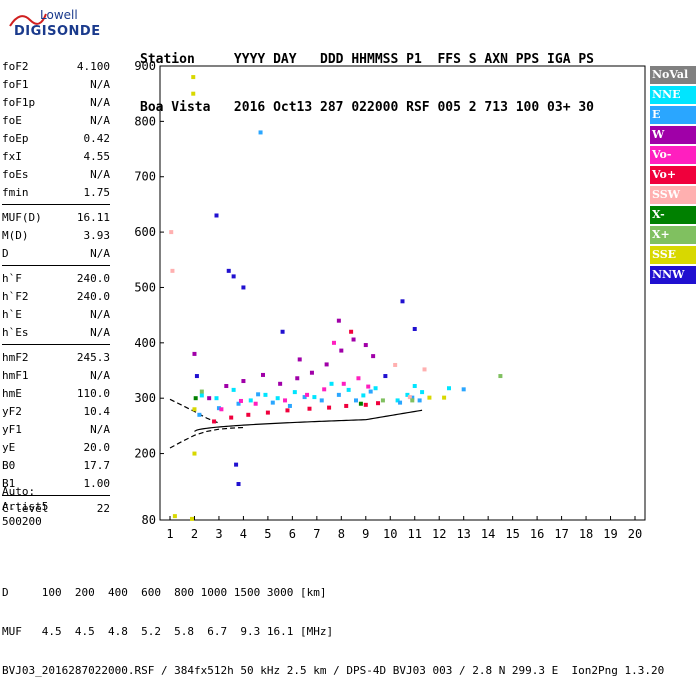  Describe the element at coordinates (390, 534) in the screenshot. I see `x-tick-label: 10` at that location.